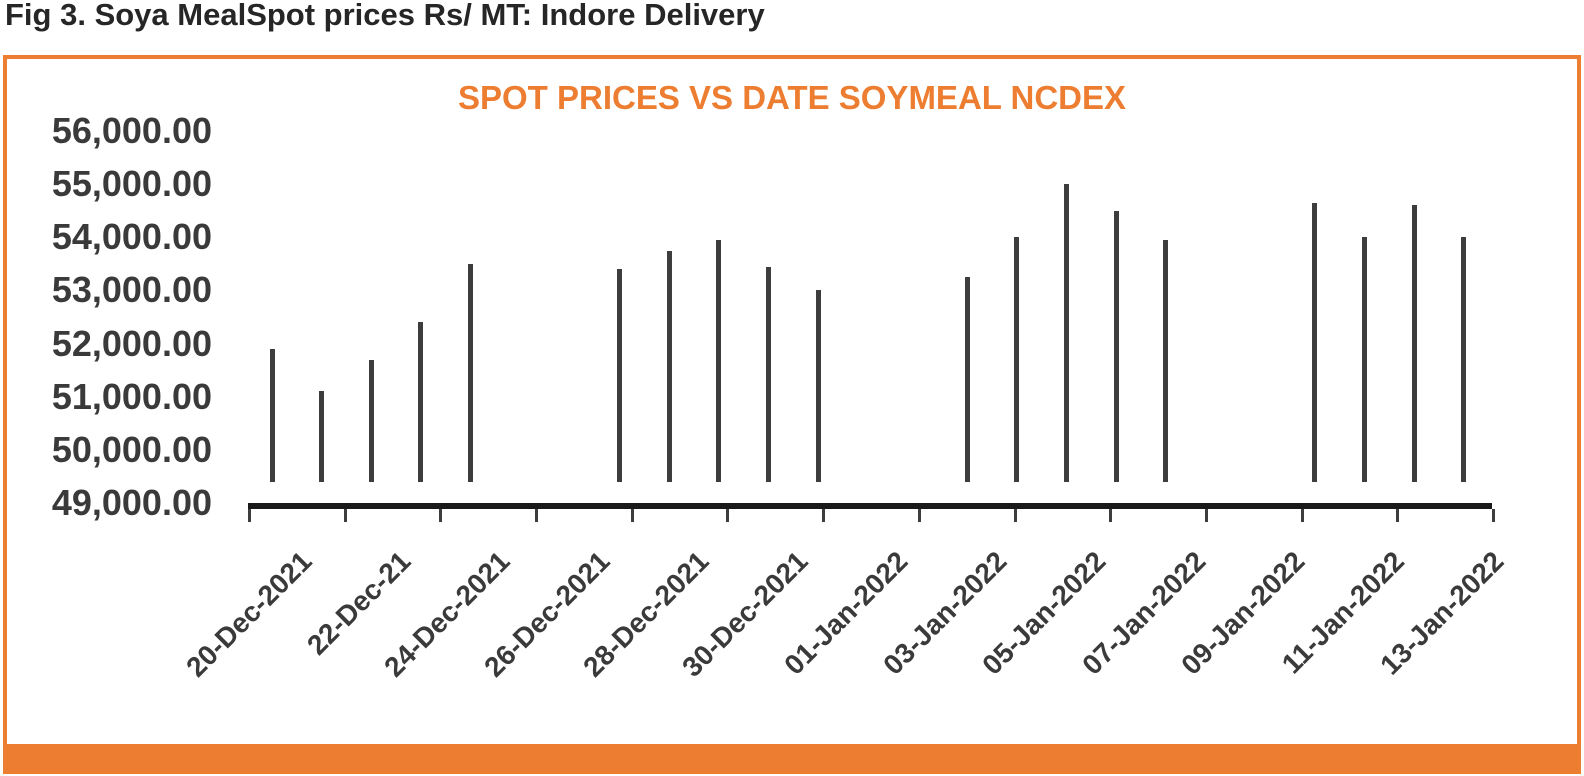  I want to click on x-axis-tick-label: 20-Dec-2021, so click(248, 614).